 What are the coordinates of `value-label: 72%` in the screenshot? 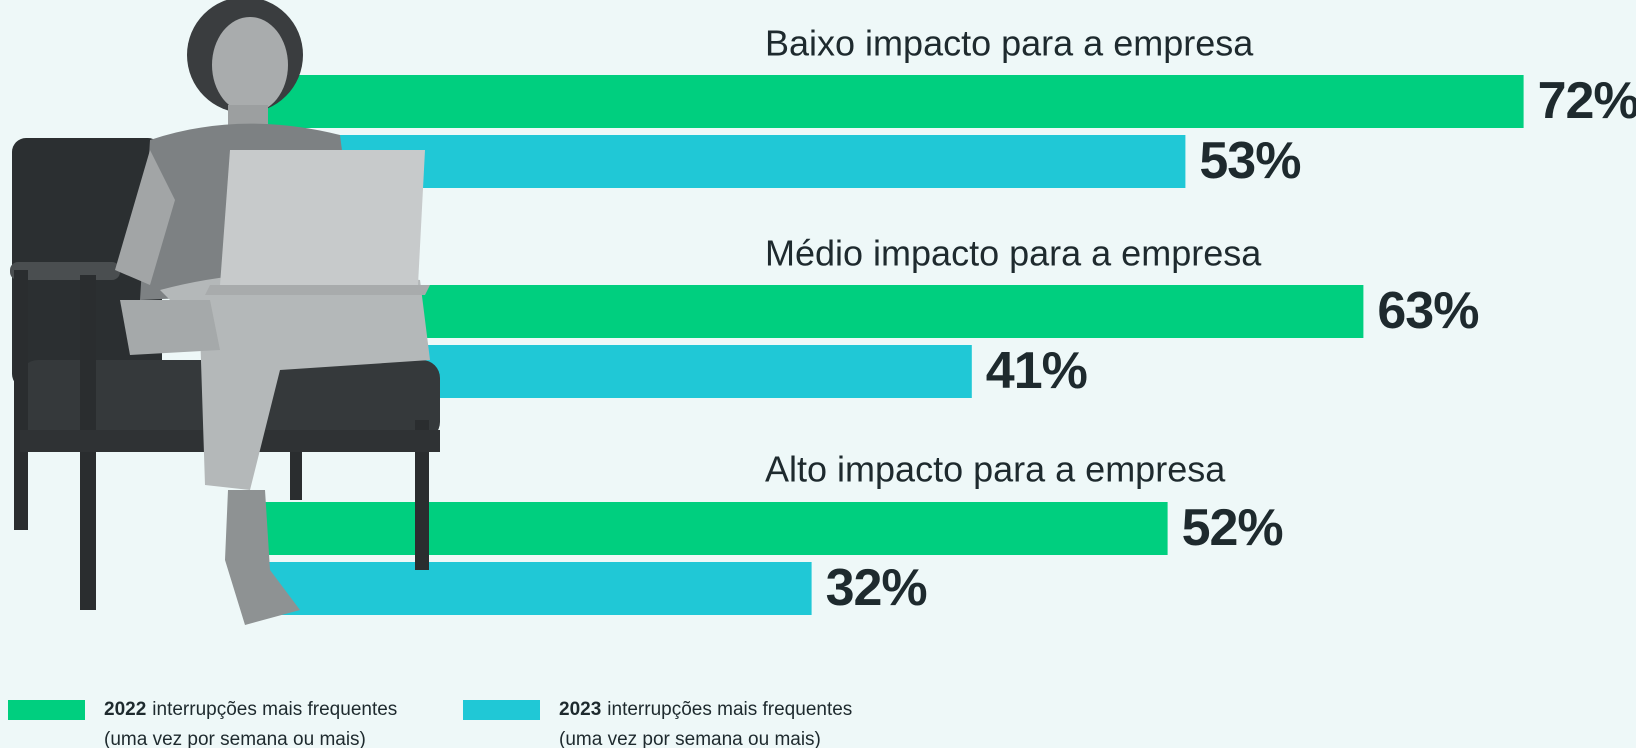 It's located at (1587, 101).